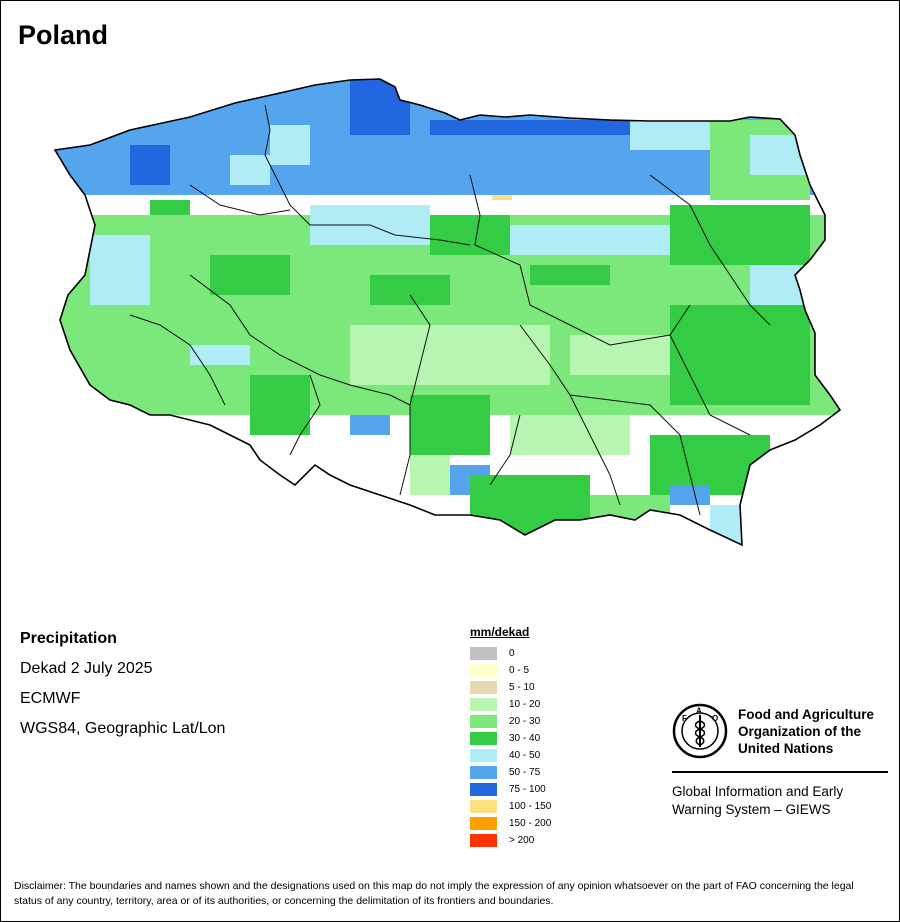 The image size is (900, 922). I want to click on legend-item: 100 - 150, so click(510, 806).